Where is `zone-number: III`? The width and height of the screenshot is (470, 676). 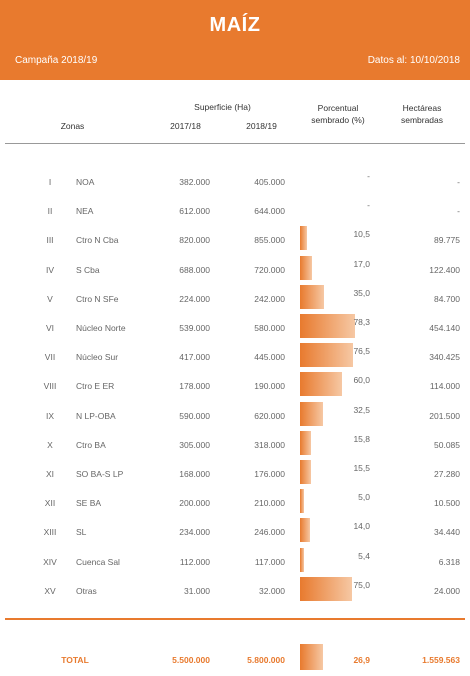
zone-number: III is located at coordinates (50, 240).